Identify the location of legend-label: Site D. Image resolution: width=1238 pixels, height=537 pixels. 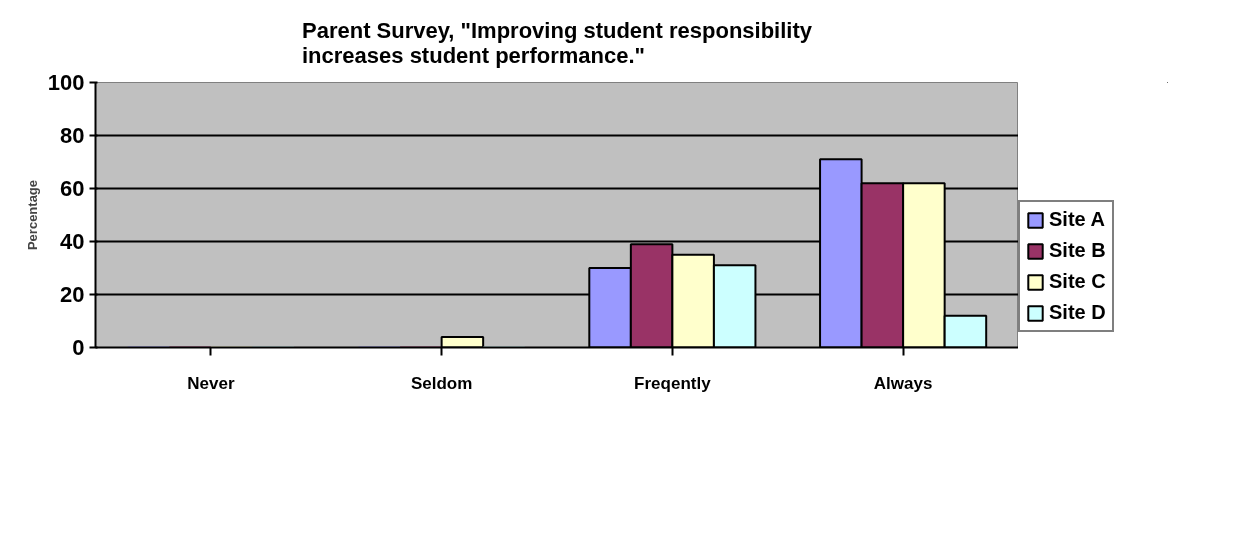
(1077, 312).